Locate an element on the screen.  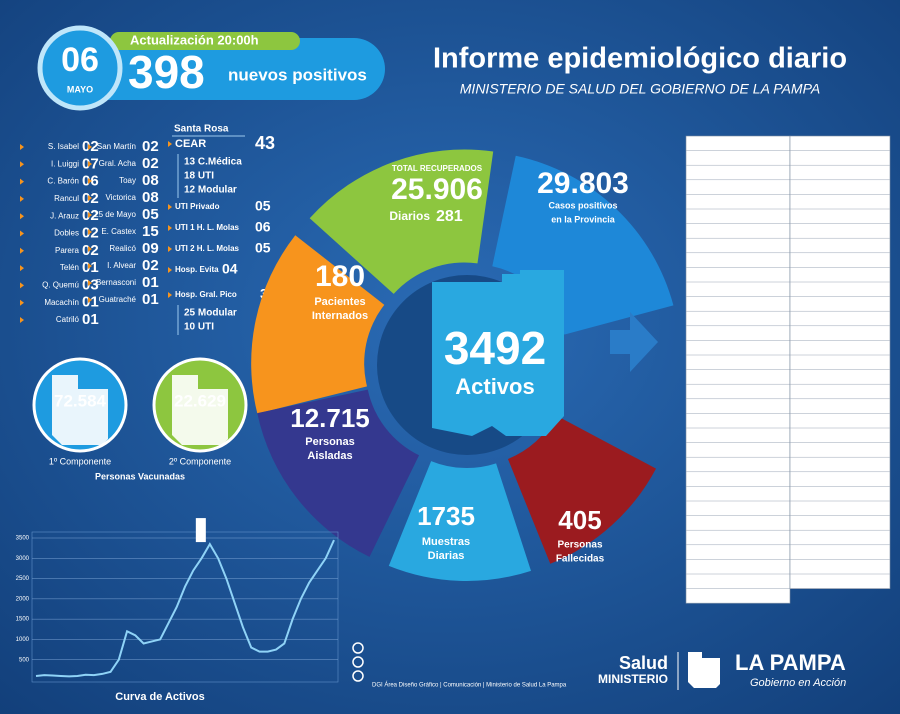
hospitals-title: Santa Rosa is located at coordinates (201, 129).